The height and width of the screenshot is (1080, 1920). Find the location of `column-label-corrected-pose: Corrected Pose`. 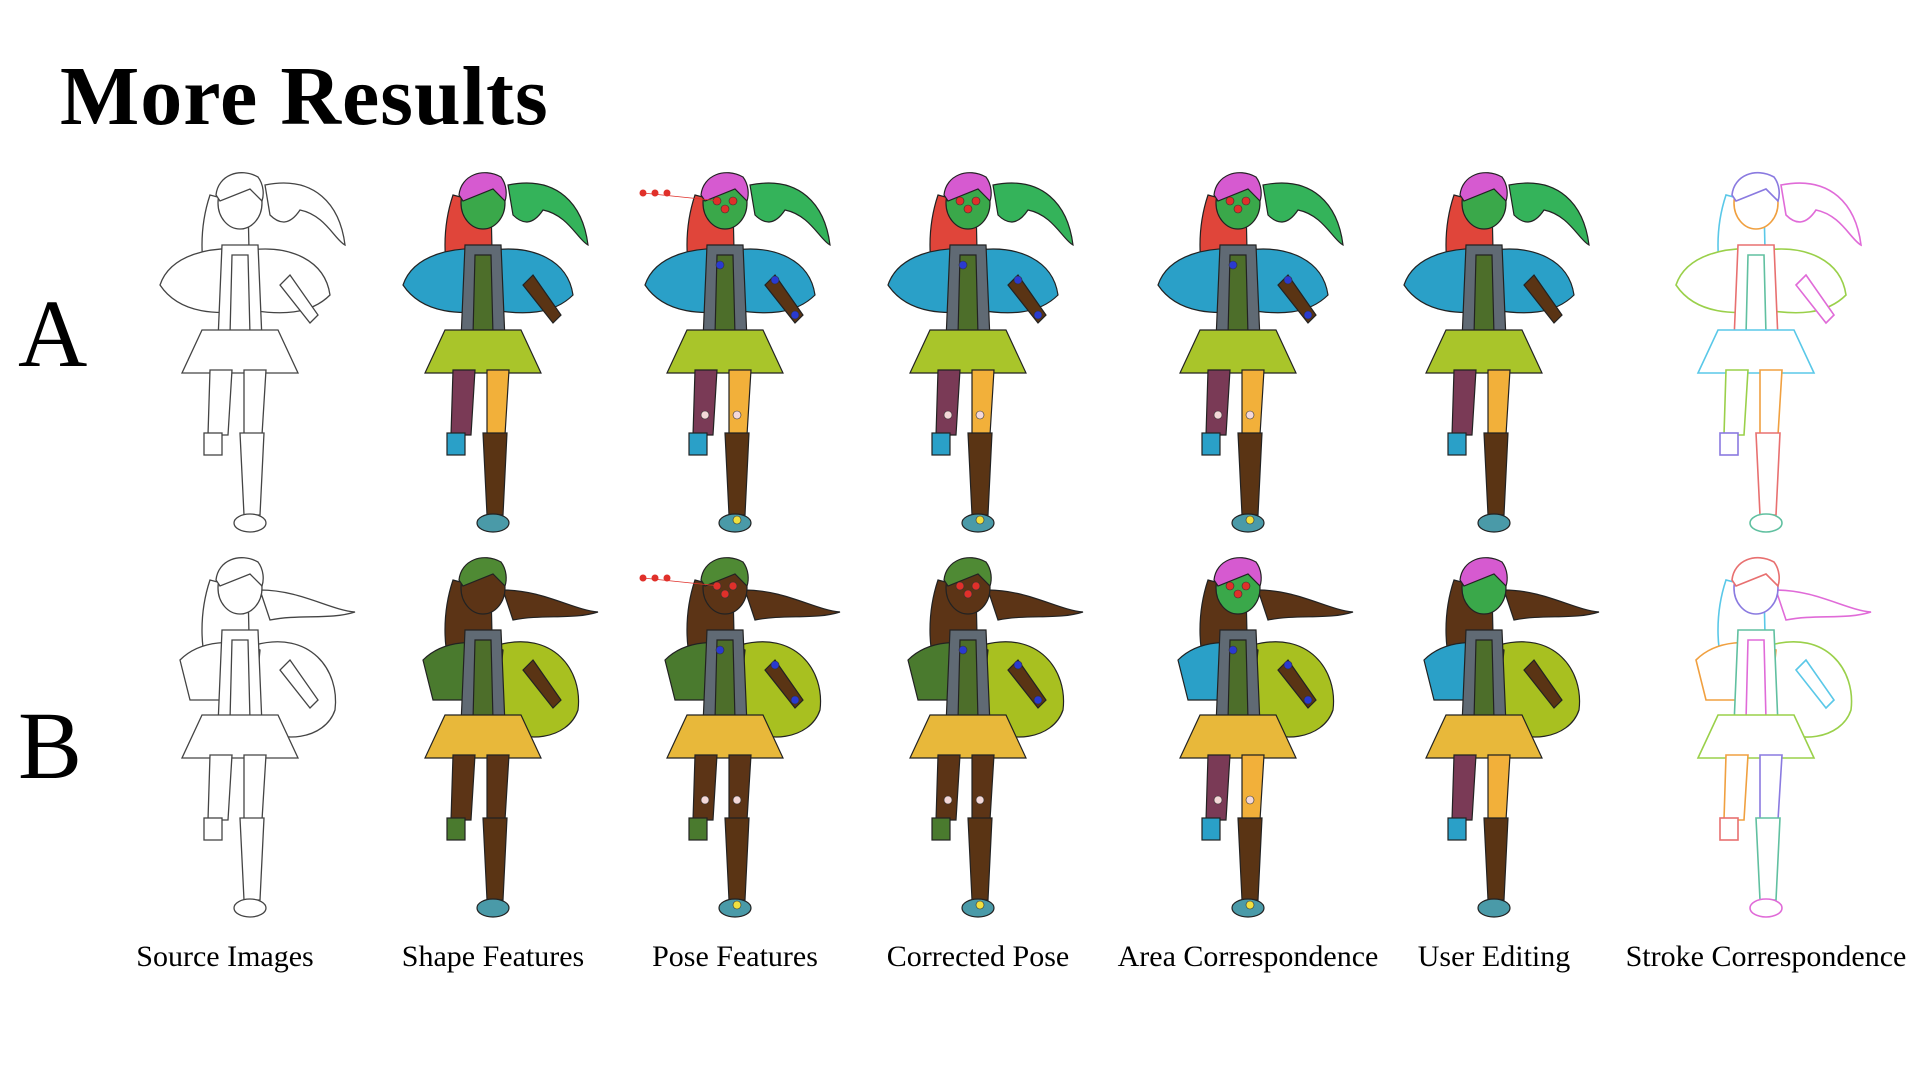

column-label-corrected-pose: Corrected Pose is located at coordinates (978, 956).